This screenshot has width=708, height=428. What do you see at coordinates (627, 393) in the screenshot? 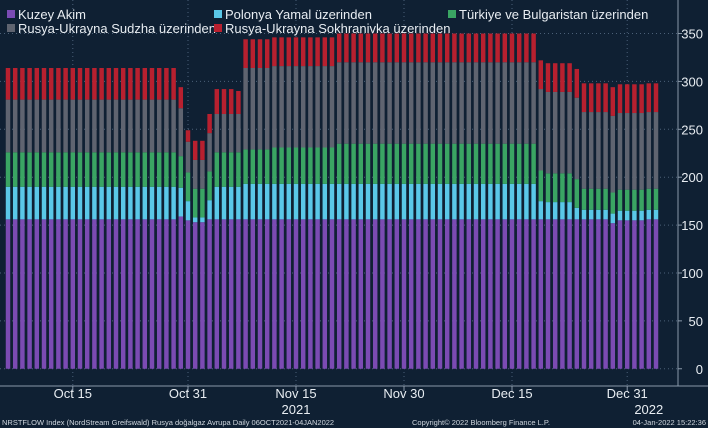
I see `x-tick-label: Dec 31` at bounding box center [627, 393].